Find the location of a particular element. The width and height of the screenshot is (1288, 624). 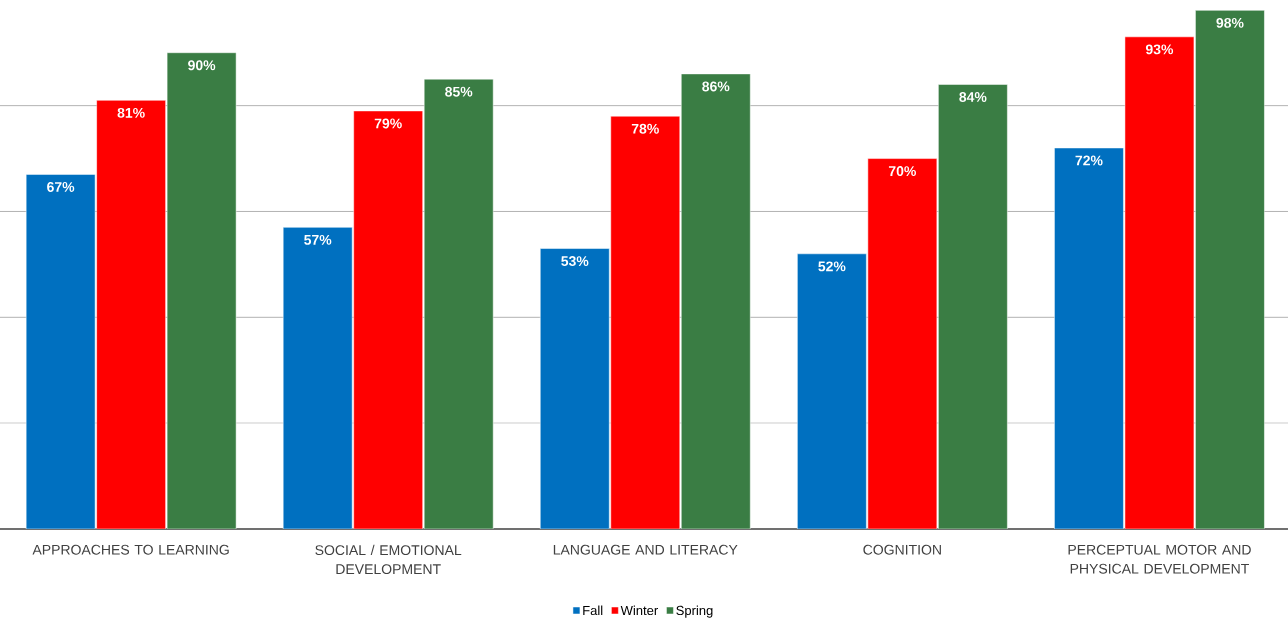

data-label: 84% is located at coordinates (973, 97).